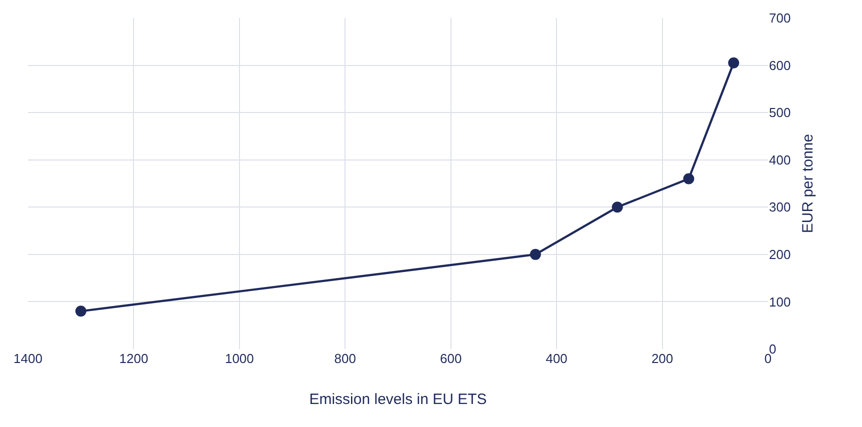 This screenshot has width=862, height=427. What do you see at coordinates (451, 358) in the screenshot?
I see `x-tick-label: 600` at bounding box center [451, 358].